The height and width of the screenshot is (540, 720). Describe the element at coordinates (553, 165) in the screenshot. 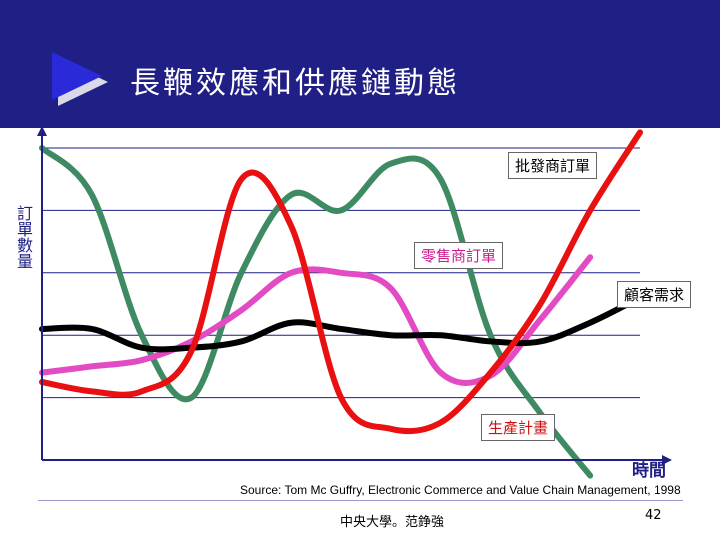

I see `label-wholesaler-orders: 批發商訂單` at that location.